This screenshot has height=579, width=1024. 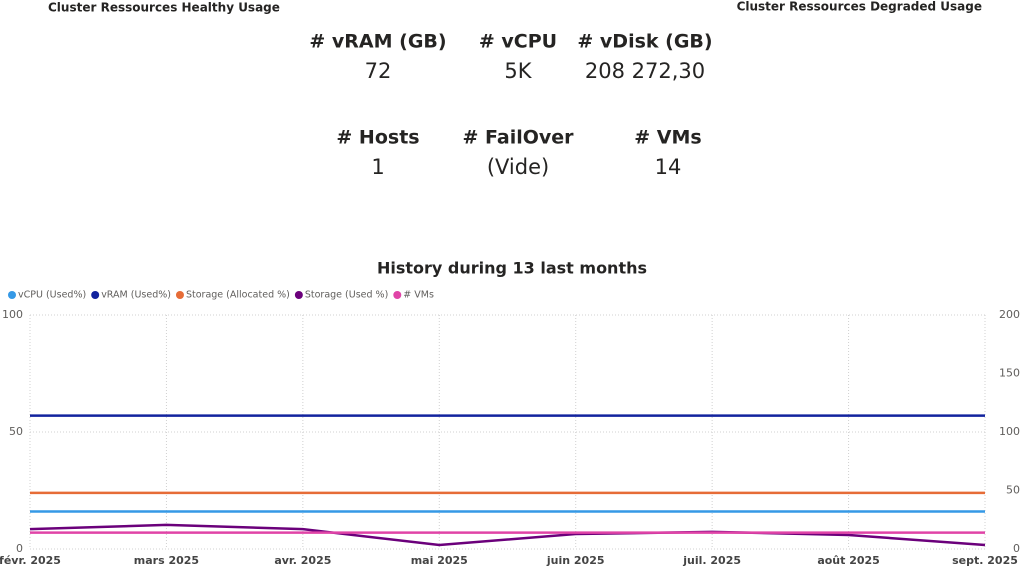 I want to click on legend-label: # VMs, so click(x=418, y=295).